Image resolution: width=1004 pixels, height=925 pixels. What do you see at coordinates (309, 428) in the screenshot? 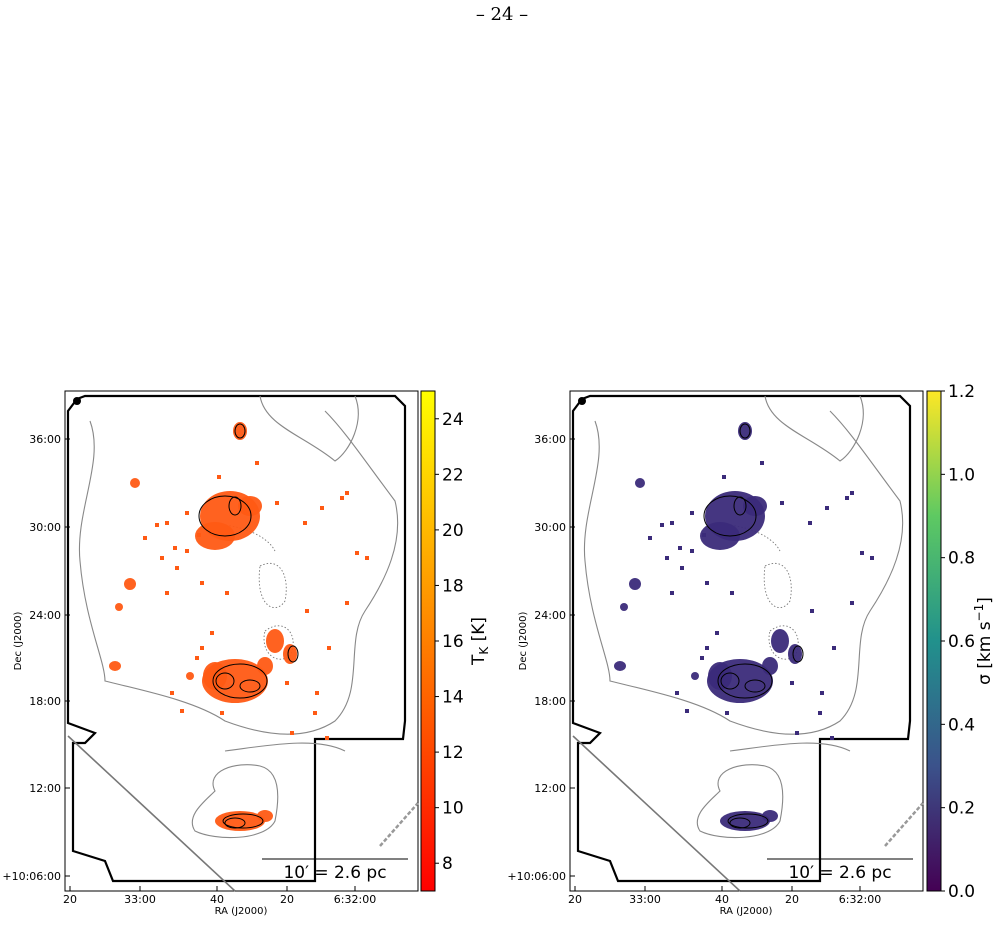
I see `column-density-contour-north` at bounding box center [309, 428].